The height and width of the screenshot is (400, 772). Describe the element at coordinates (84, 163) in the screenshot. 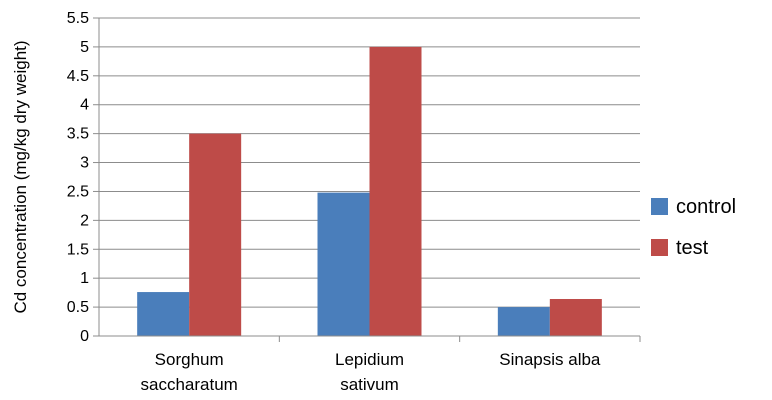

I see `y-tick-label: 3` at that location.